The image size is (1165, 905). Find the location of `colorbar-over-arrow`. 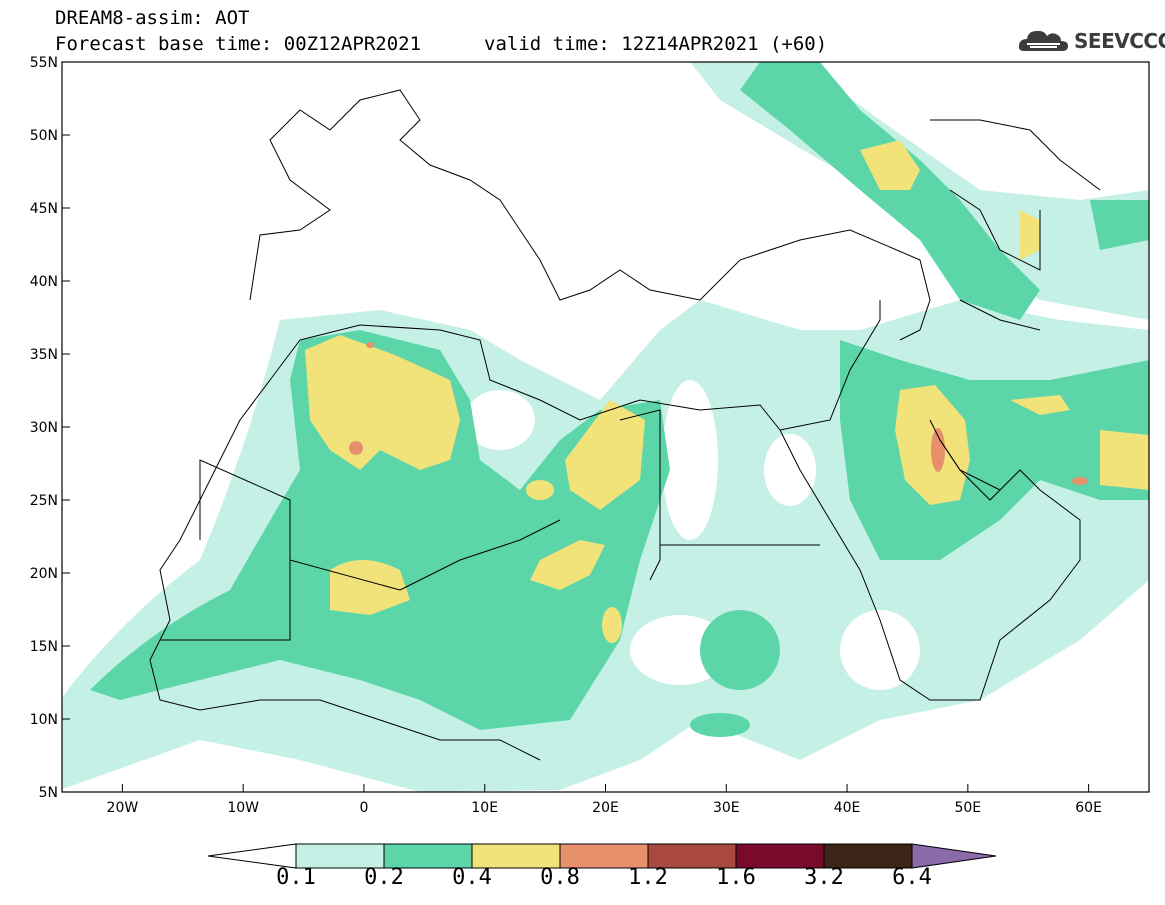

colorbar-over-arrow is located at coordinates (954, 856).